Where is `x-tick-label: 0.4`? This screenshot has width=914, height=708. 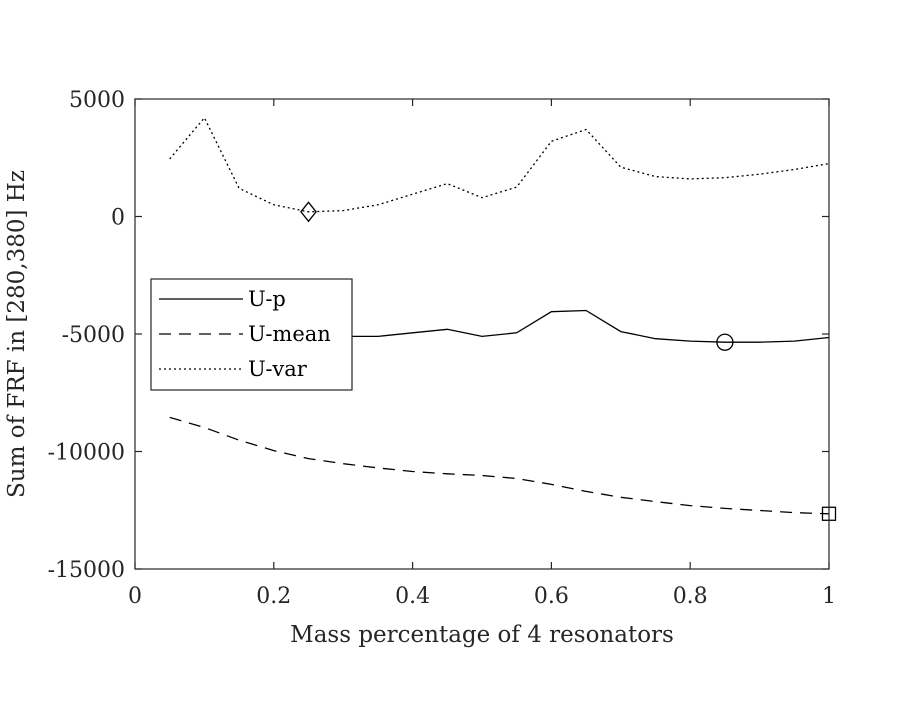 x-tick-label: 0.4 is located at coordinates (412, 596).